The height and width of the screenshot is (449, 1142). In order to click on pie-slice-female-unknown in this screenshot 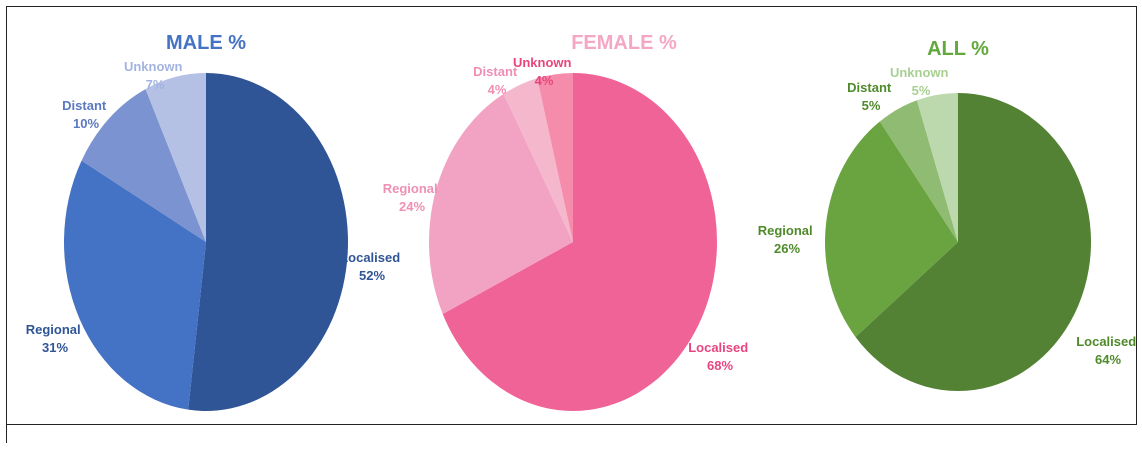, I will do `click(555, 157)`.